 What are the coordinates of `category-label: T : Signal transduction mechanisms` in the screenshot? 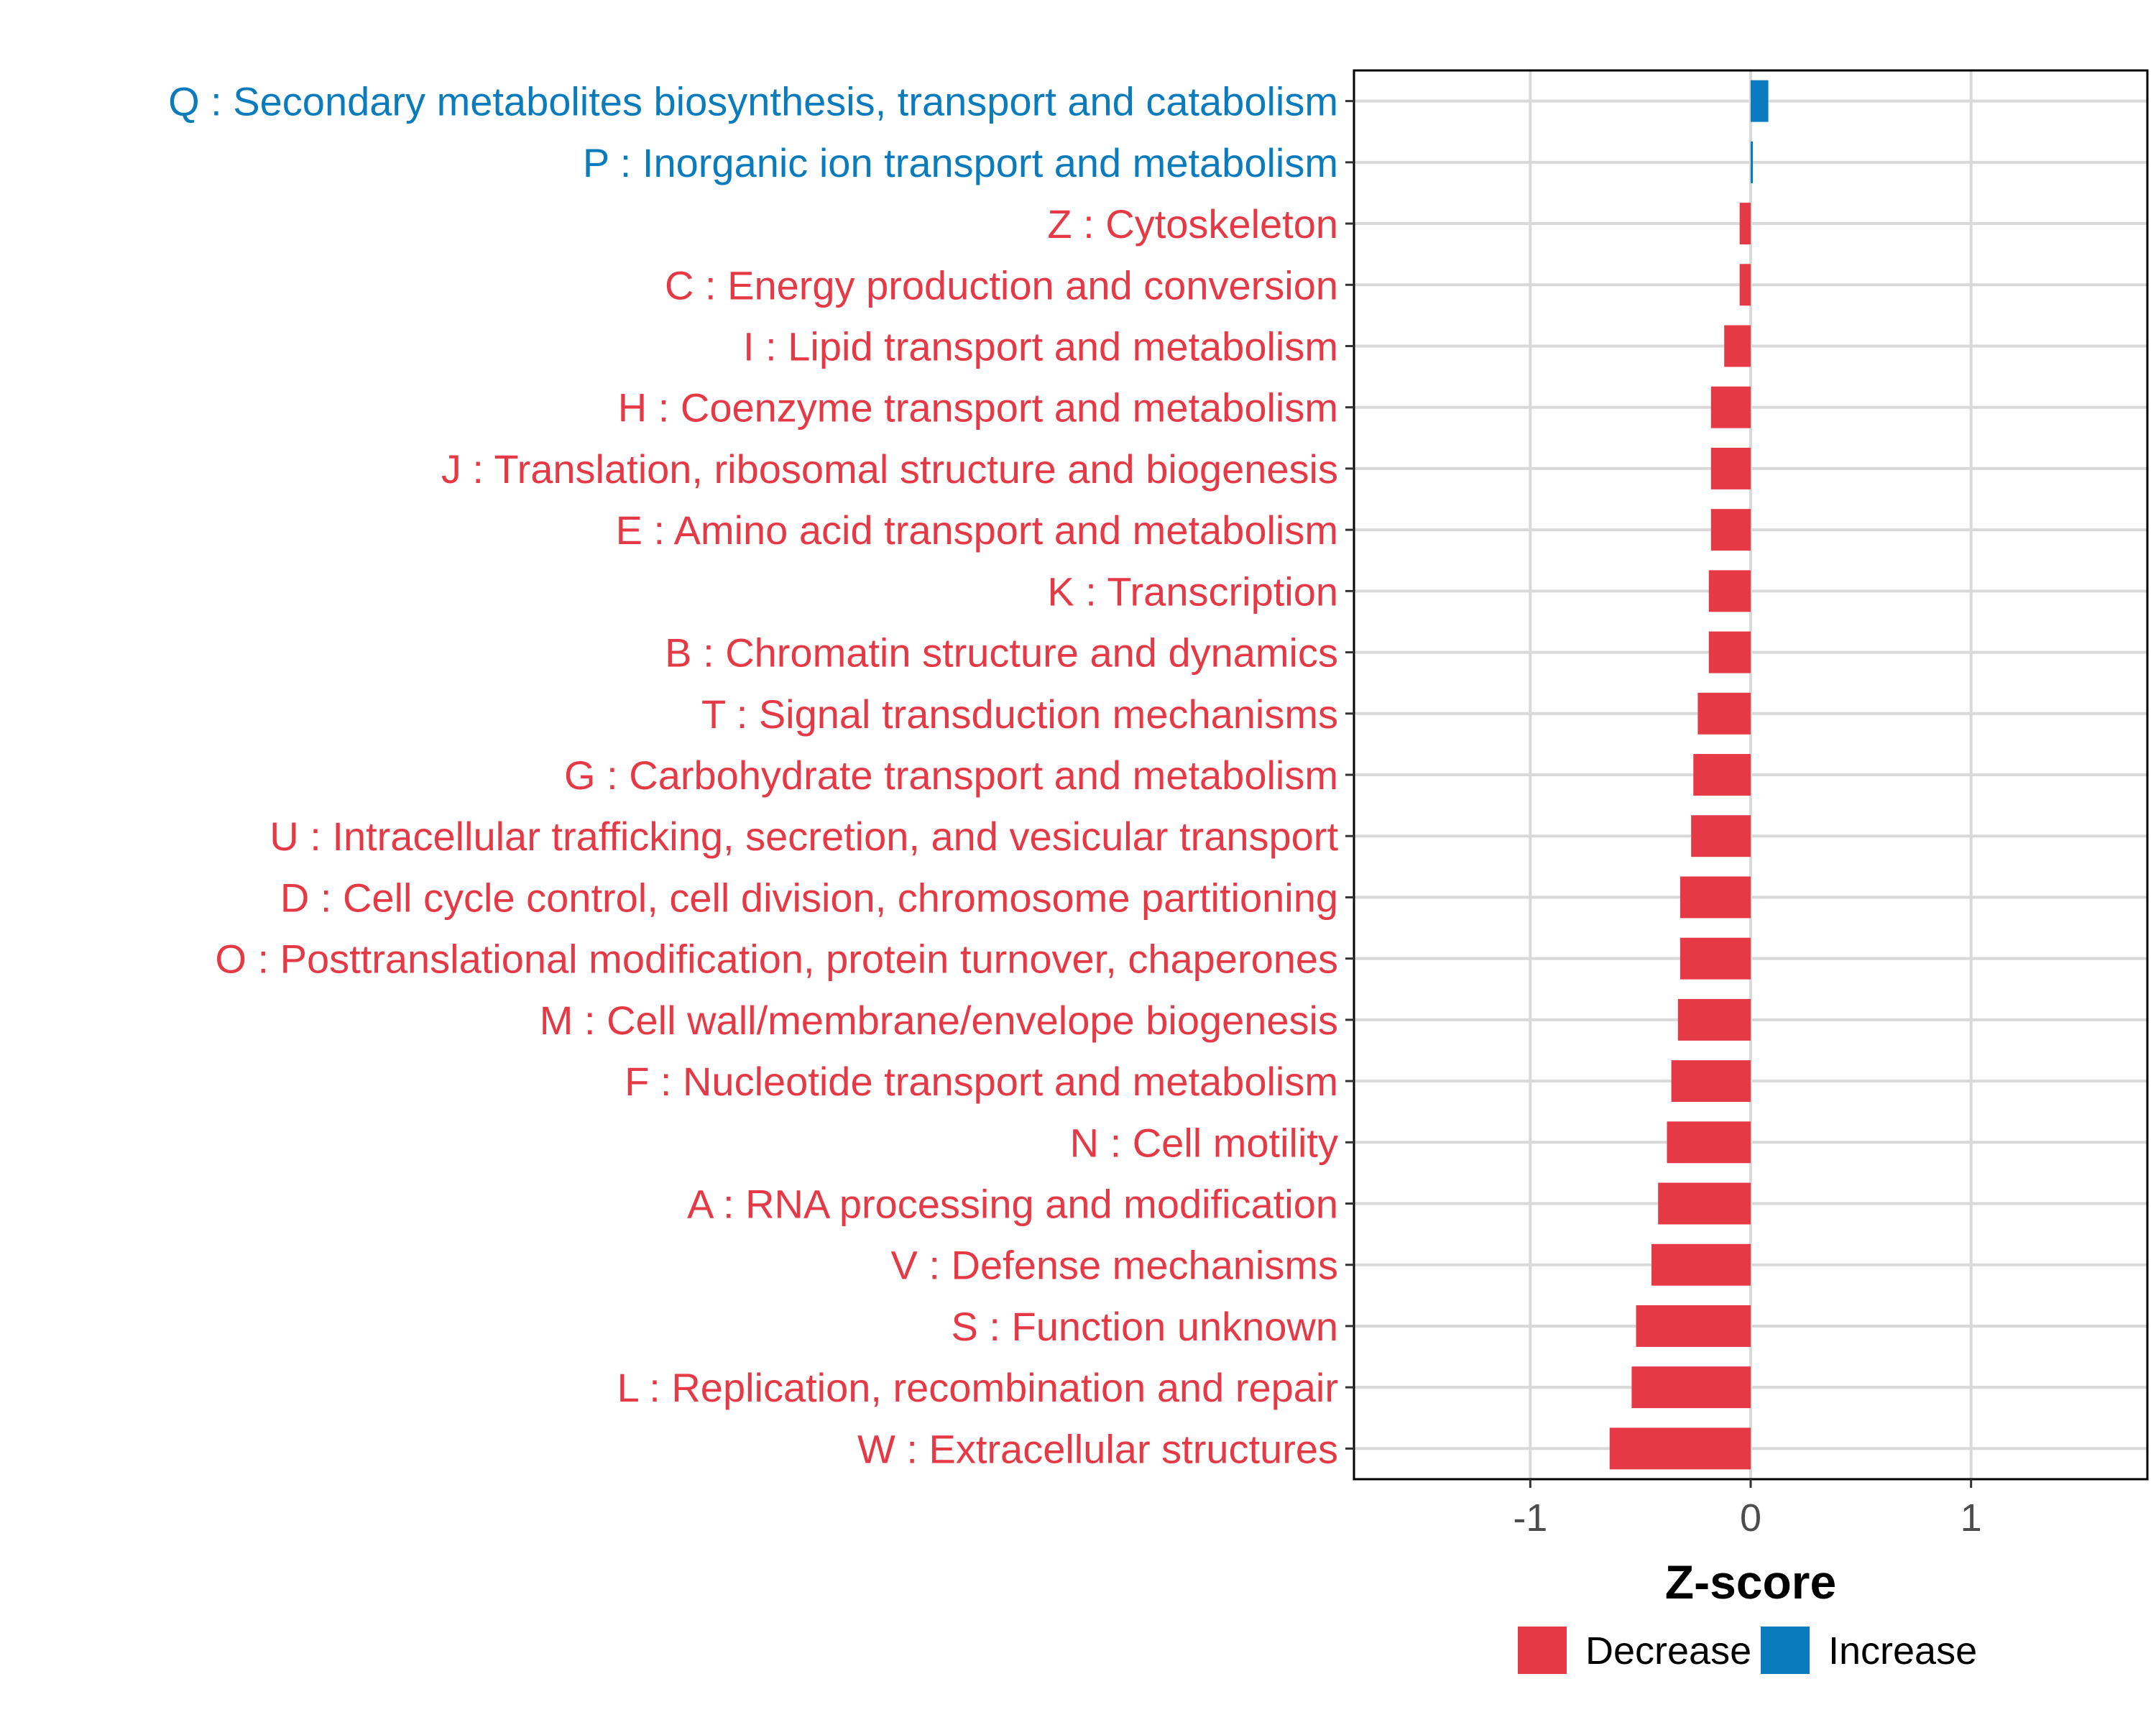 It's located at (1020, 714).